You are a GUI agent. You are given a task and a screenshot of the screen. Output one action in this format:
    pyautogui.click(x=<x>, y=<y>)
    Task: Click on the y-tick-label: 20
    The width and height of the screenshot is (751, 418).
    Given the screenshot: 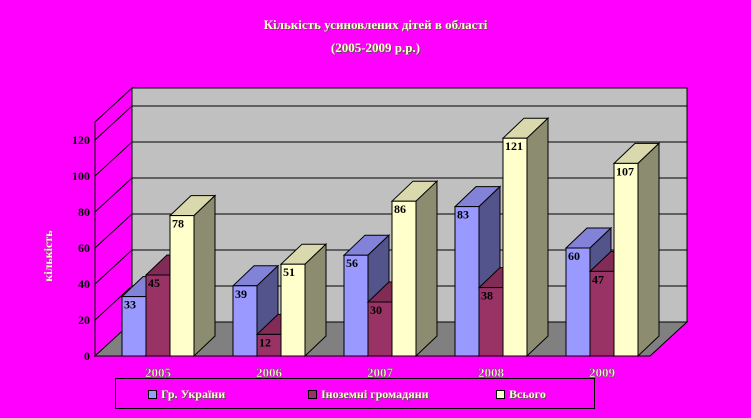 What is the action you would take?
    pyautogui.click(x=84, y=320)
    